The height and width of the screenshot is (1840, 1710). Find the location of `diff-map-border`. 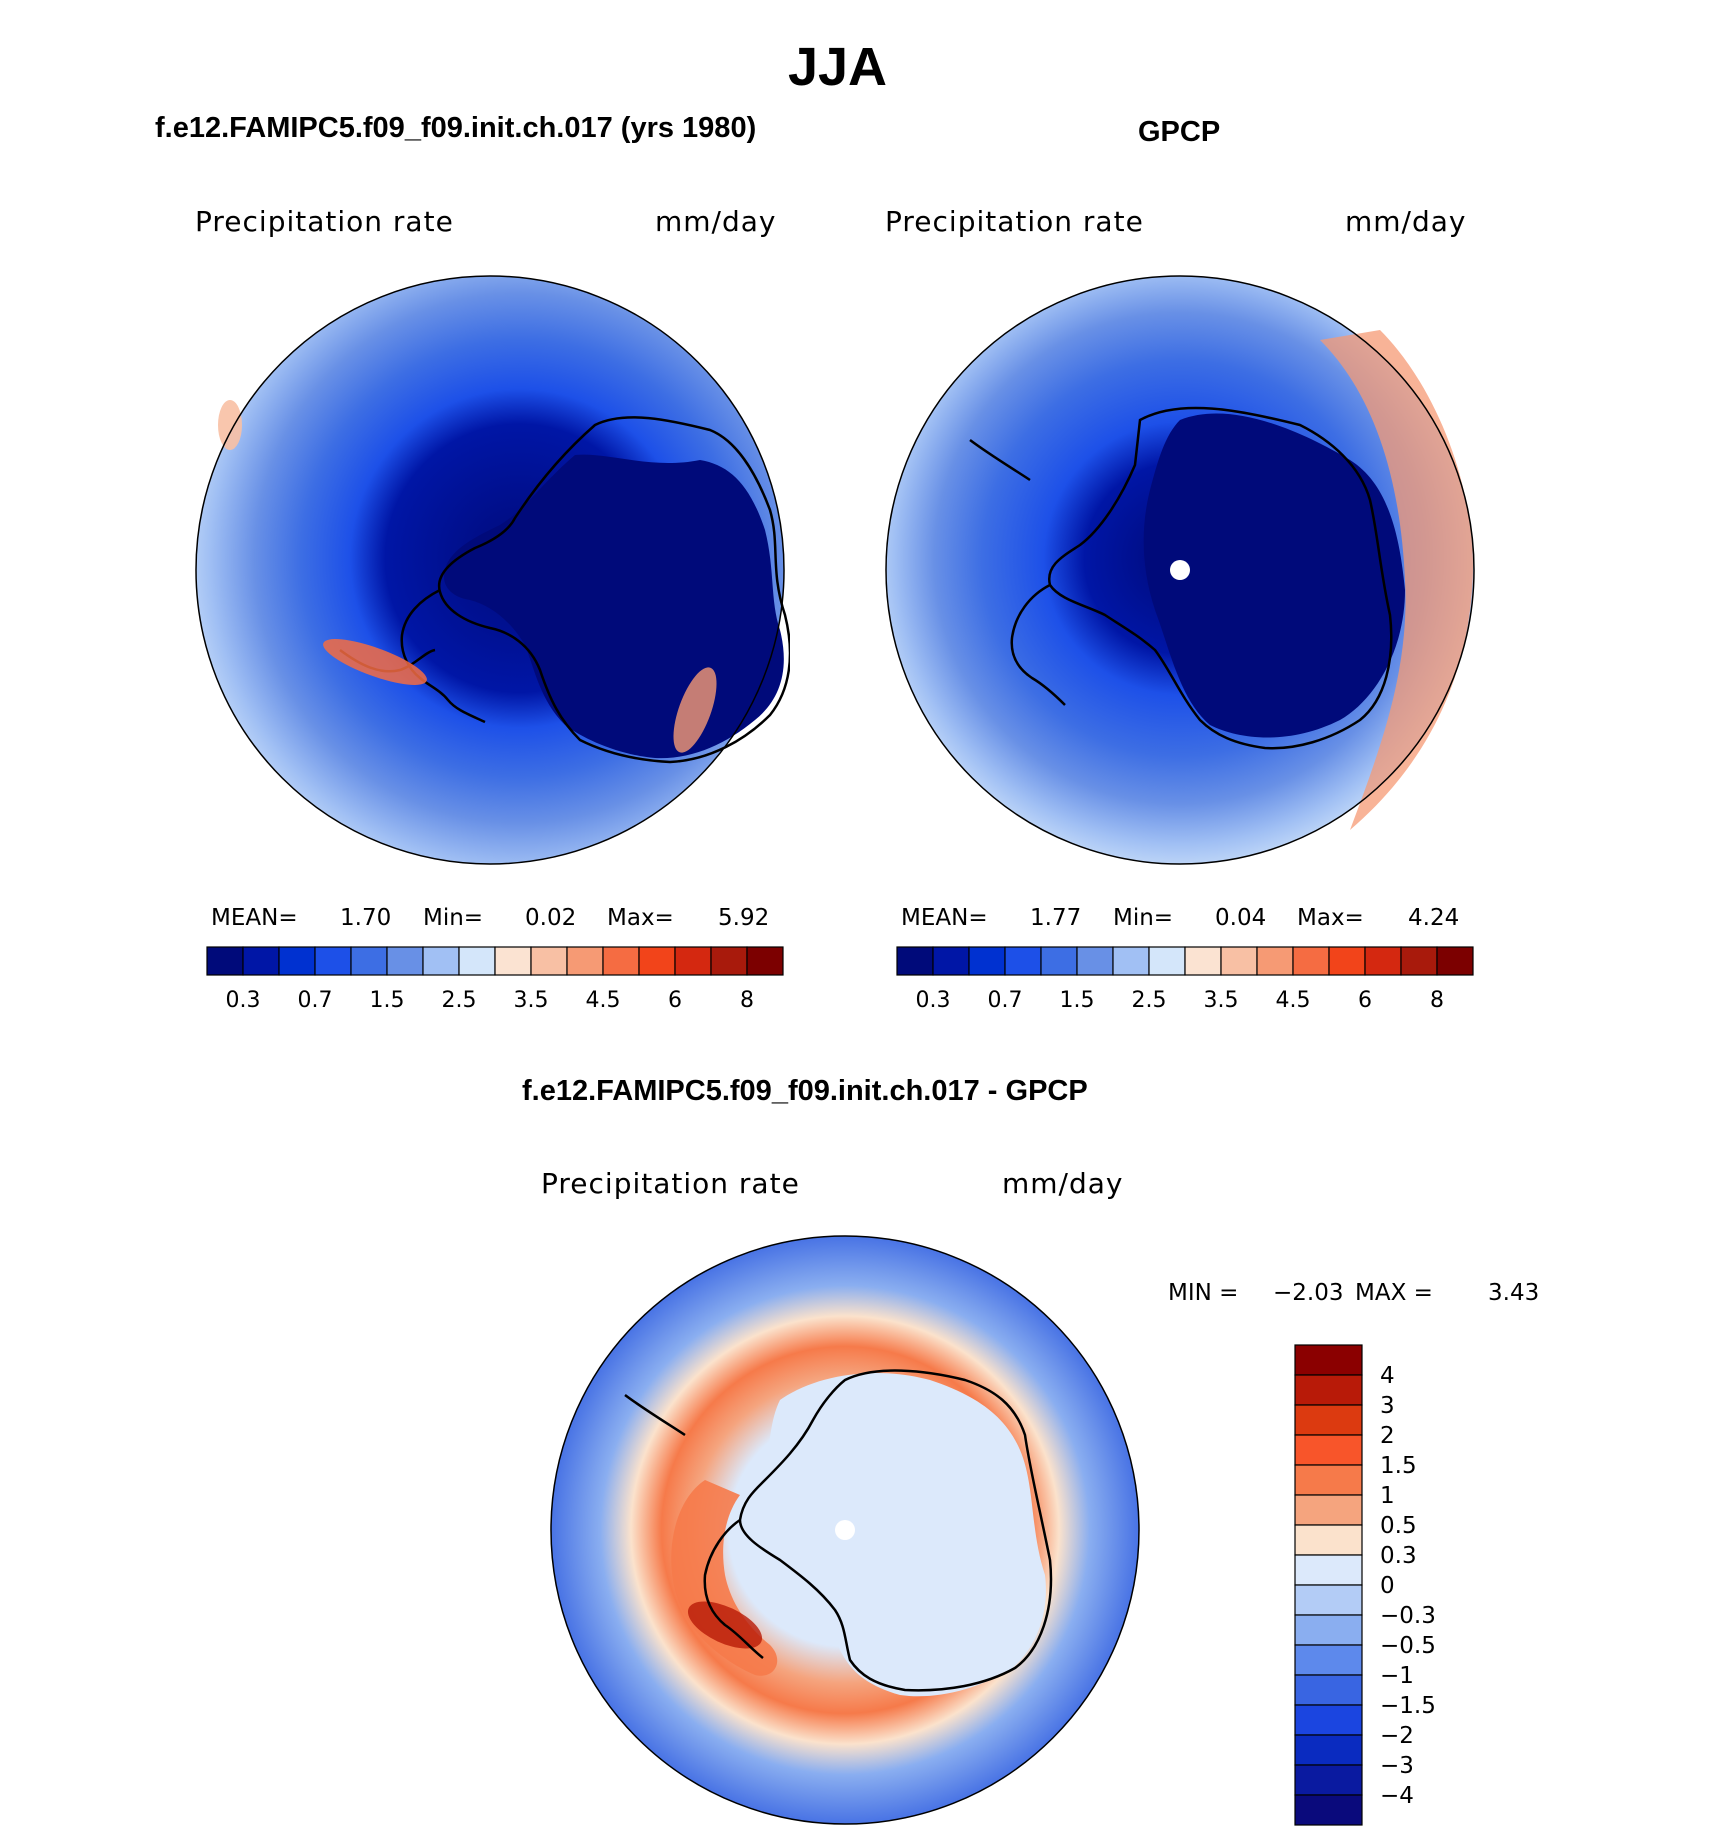

diff-map-border is located at coordinates (845, 1530).